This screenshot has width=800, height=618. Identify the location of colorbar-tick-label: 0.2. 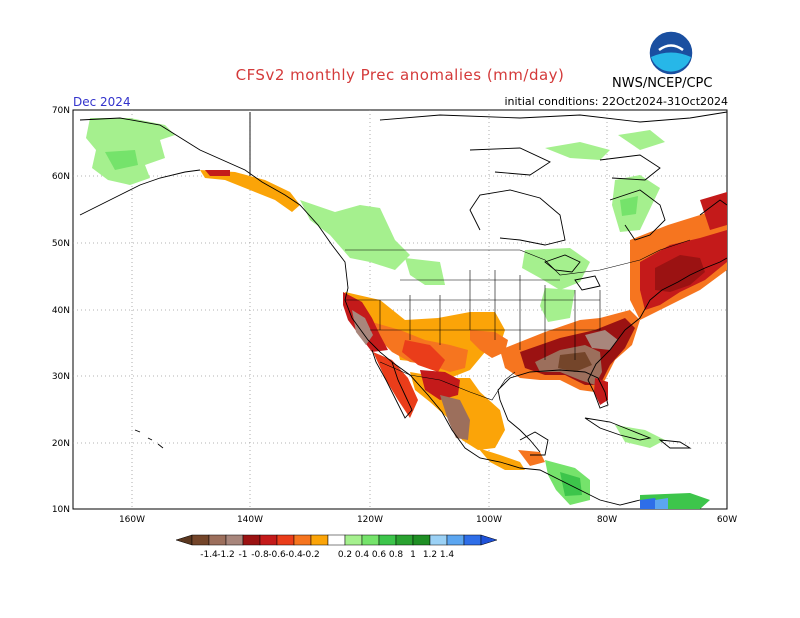
(345, 555).